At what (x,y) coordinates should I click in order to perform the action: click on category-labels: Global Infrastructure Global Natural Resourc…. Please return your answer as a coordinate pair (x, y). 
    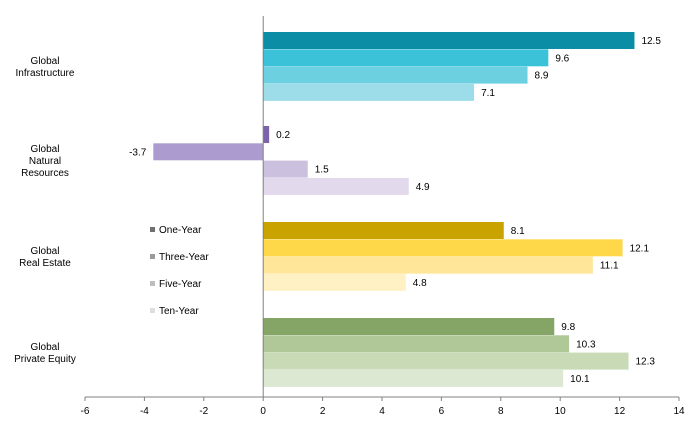
    Looking at the image, I should click on (45, 210).